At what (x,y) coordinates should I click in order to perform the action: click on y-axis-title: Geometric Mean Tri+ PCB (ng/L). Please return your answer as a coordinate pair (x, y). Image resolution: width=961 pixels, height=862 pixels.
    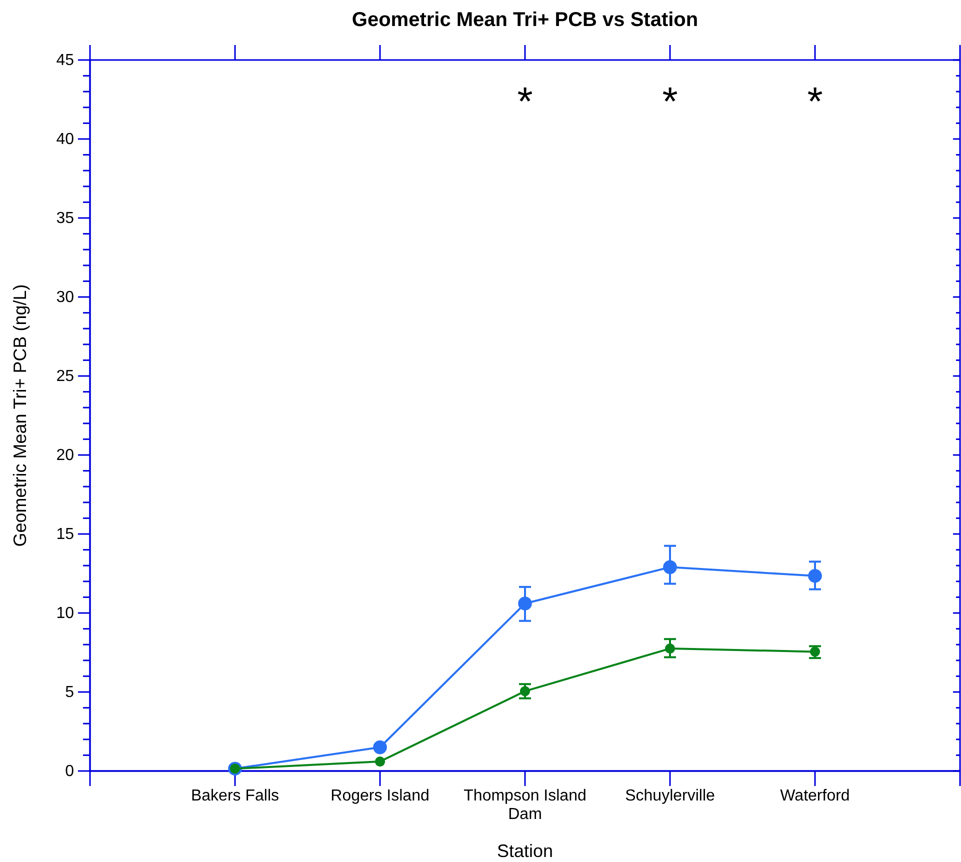
    Looking at the image, I should click on (20, 415).